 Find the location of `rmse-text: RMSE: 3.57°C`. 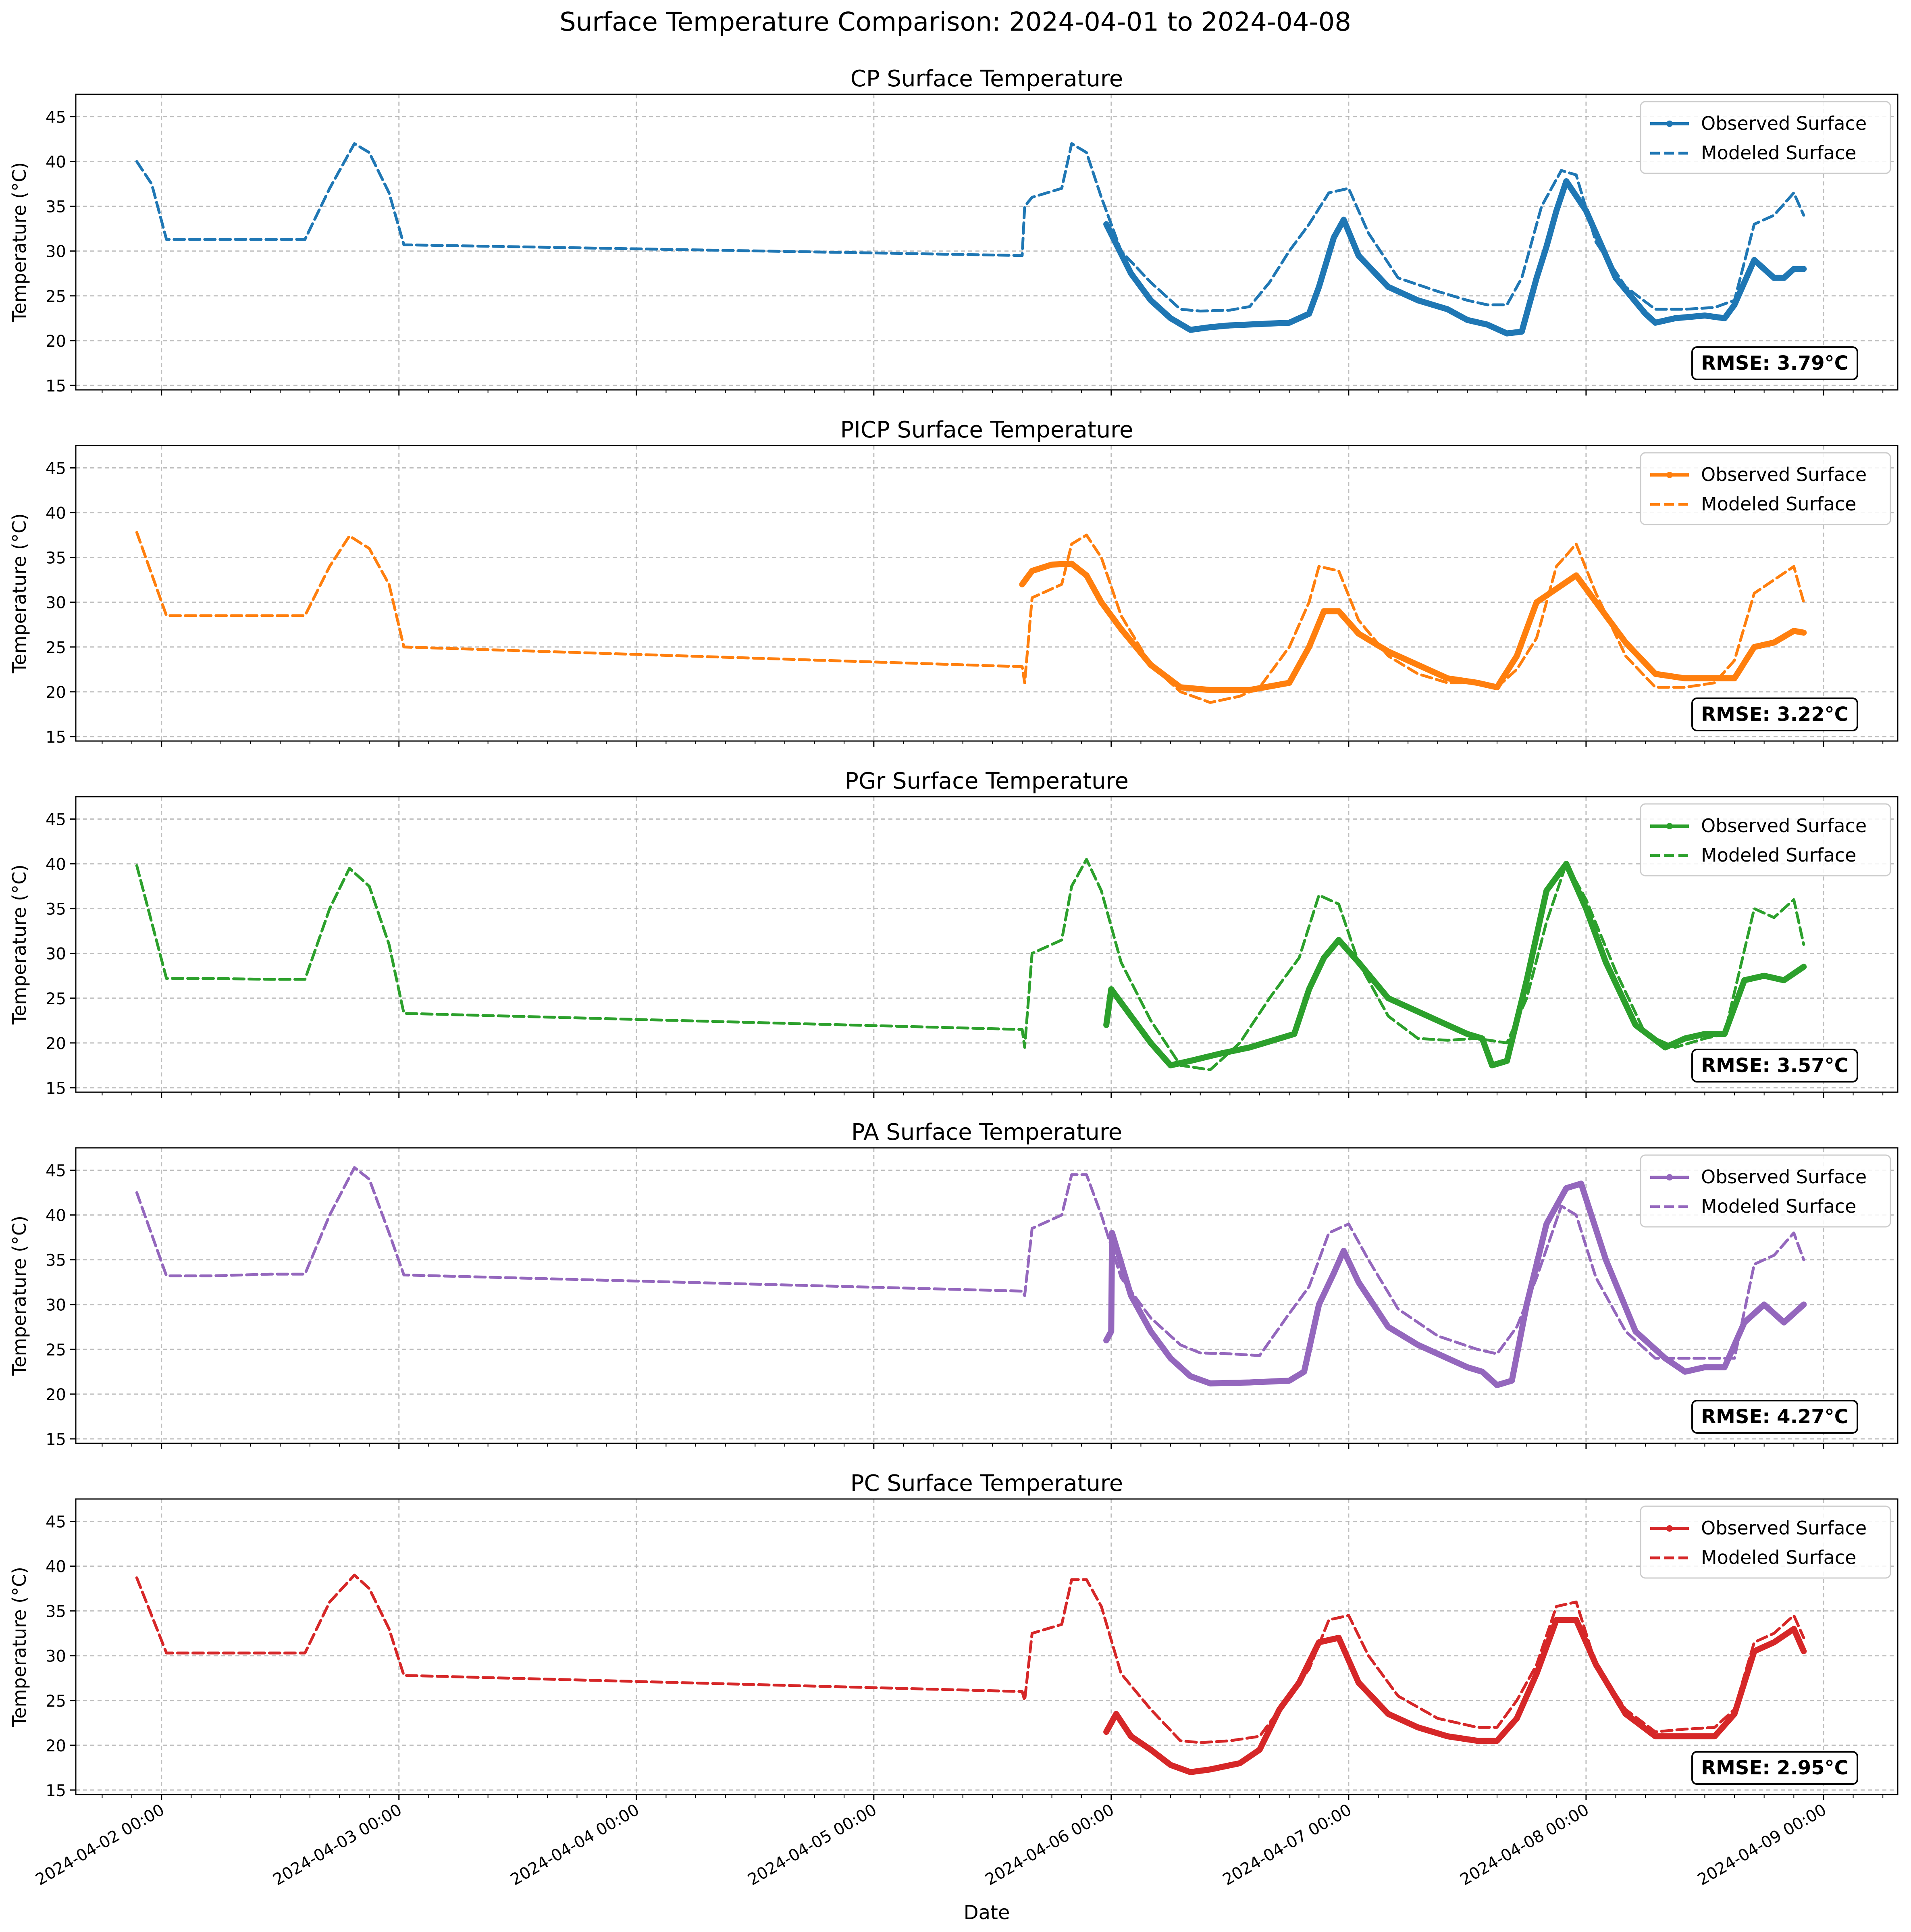

rmse-text: RMSE: 3.57°C is located at coordinates (1775, 1066).